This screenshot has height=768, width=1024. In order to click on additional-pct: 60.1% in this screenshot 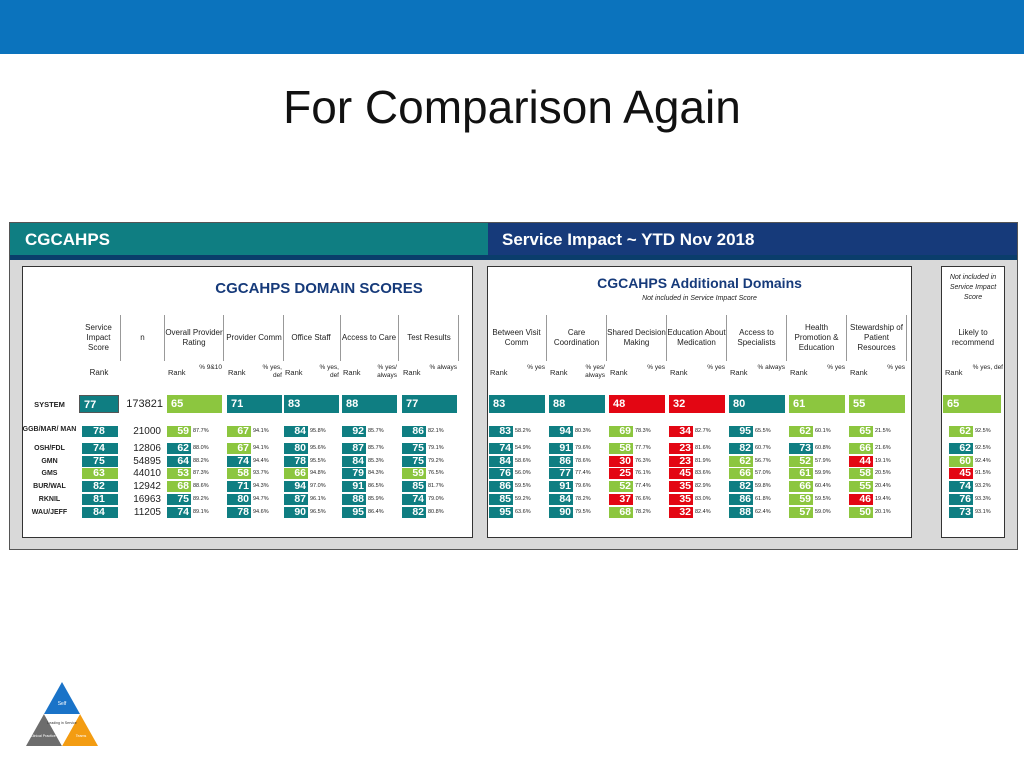, I will do `click(823, 431)`.